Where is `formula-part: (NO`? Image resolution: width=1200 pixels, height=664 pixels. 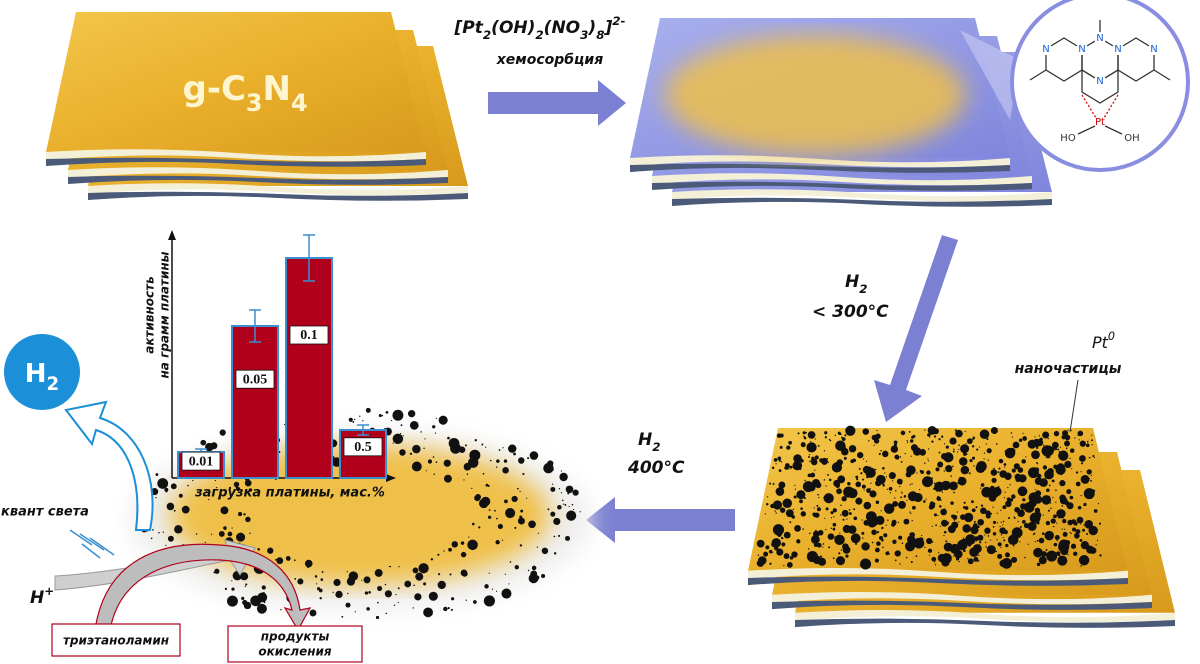 formula-part: (NO is located at coordinates (562, 28).